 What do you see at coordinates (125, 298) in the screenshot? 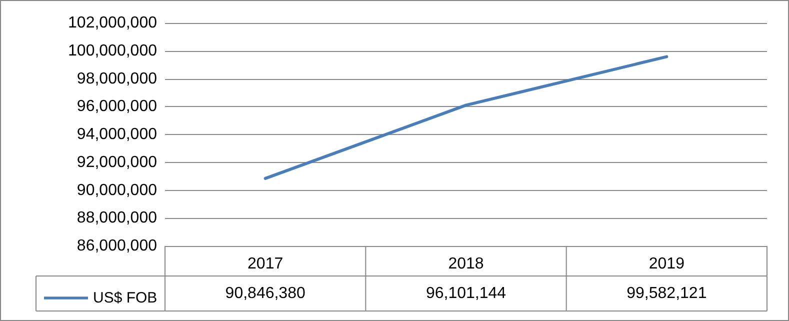
I see `legend-label: US$ FOB` at bounding box center [125, 298].